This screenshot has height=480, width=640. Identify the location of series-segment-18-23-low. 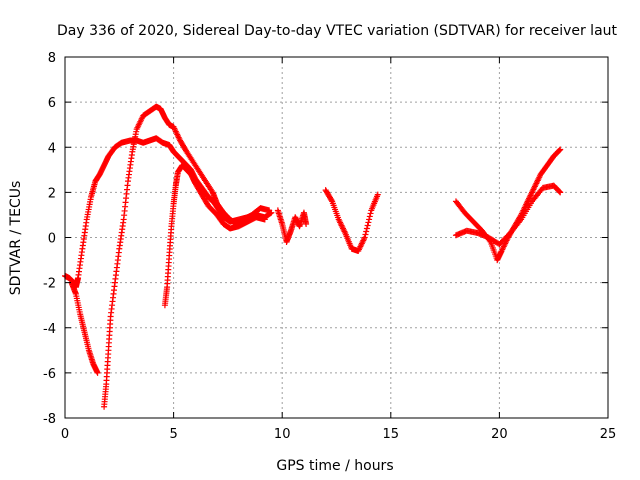
(508, 215).